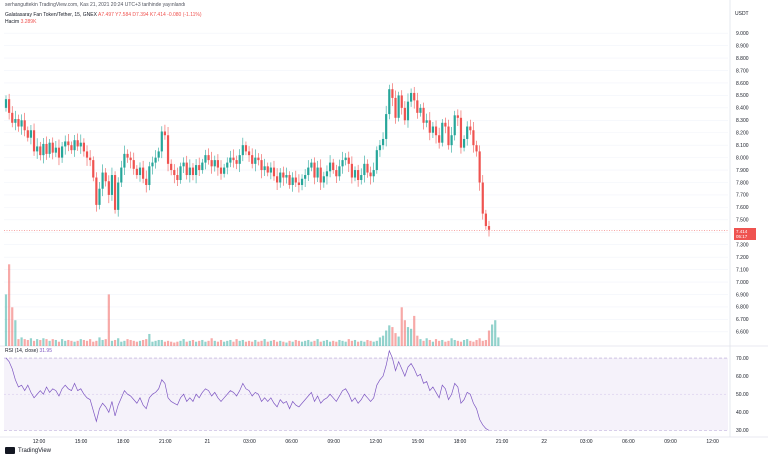 Image resolution: width=768 pixels, height=459 pixels. I want to click on time-tick-label: 09:00, so click(670, 442).